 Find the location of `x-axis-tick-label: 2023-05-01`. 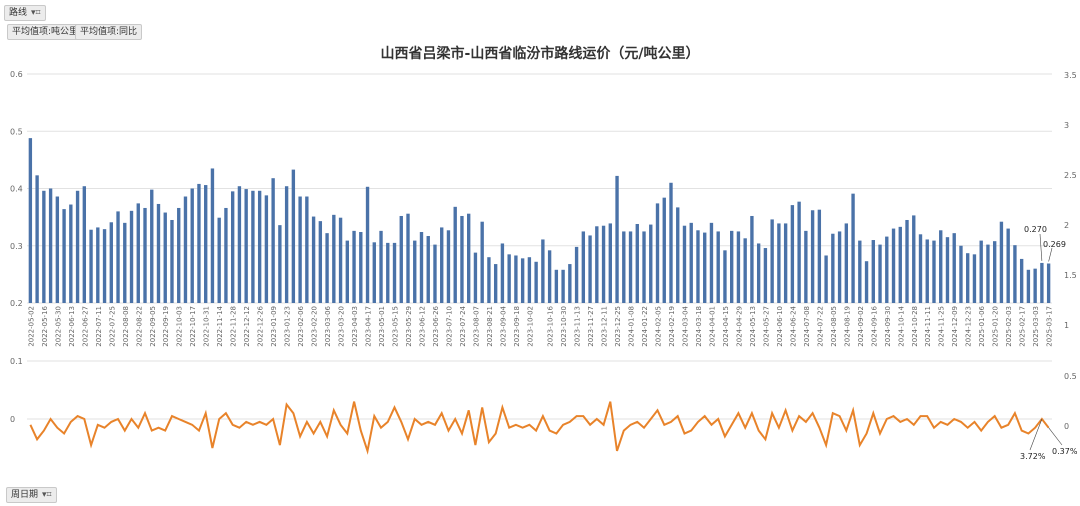

x-axis-tick-label: 2023-05-01 is located at coordinates (382, 326).